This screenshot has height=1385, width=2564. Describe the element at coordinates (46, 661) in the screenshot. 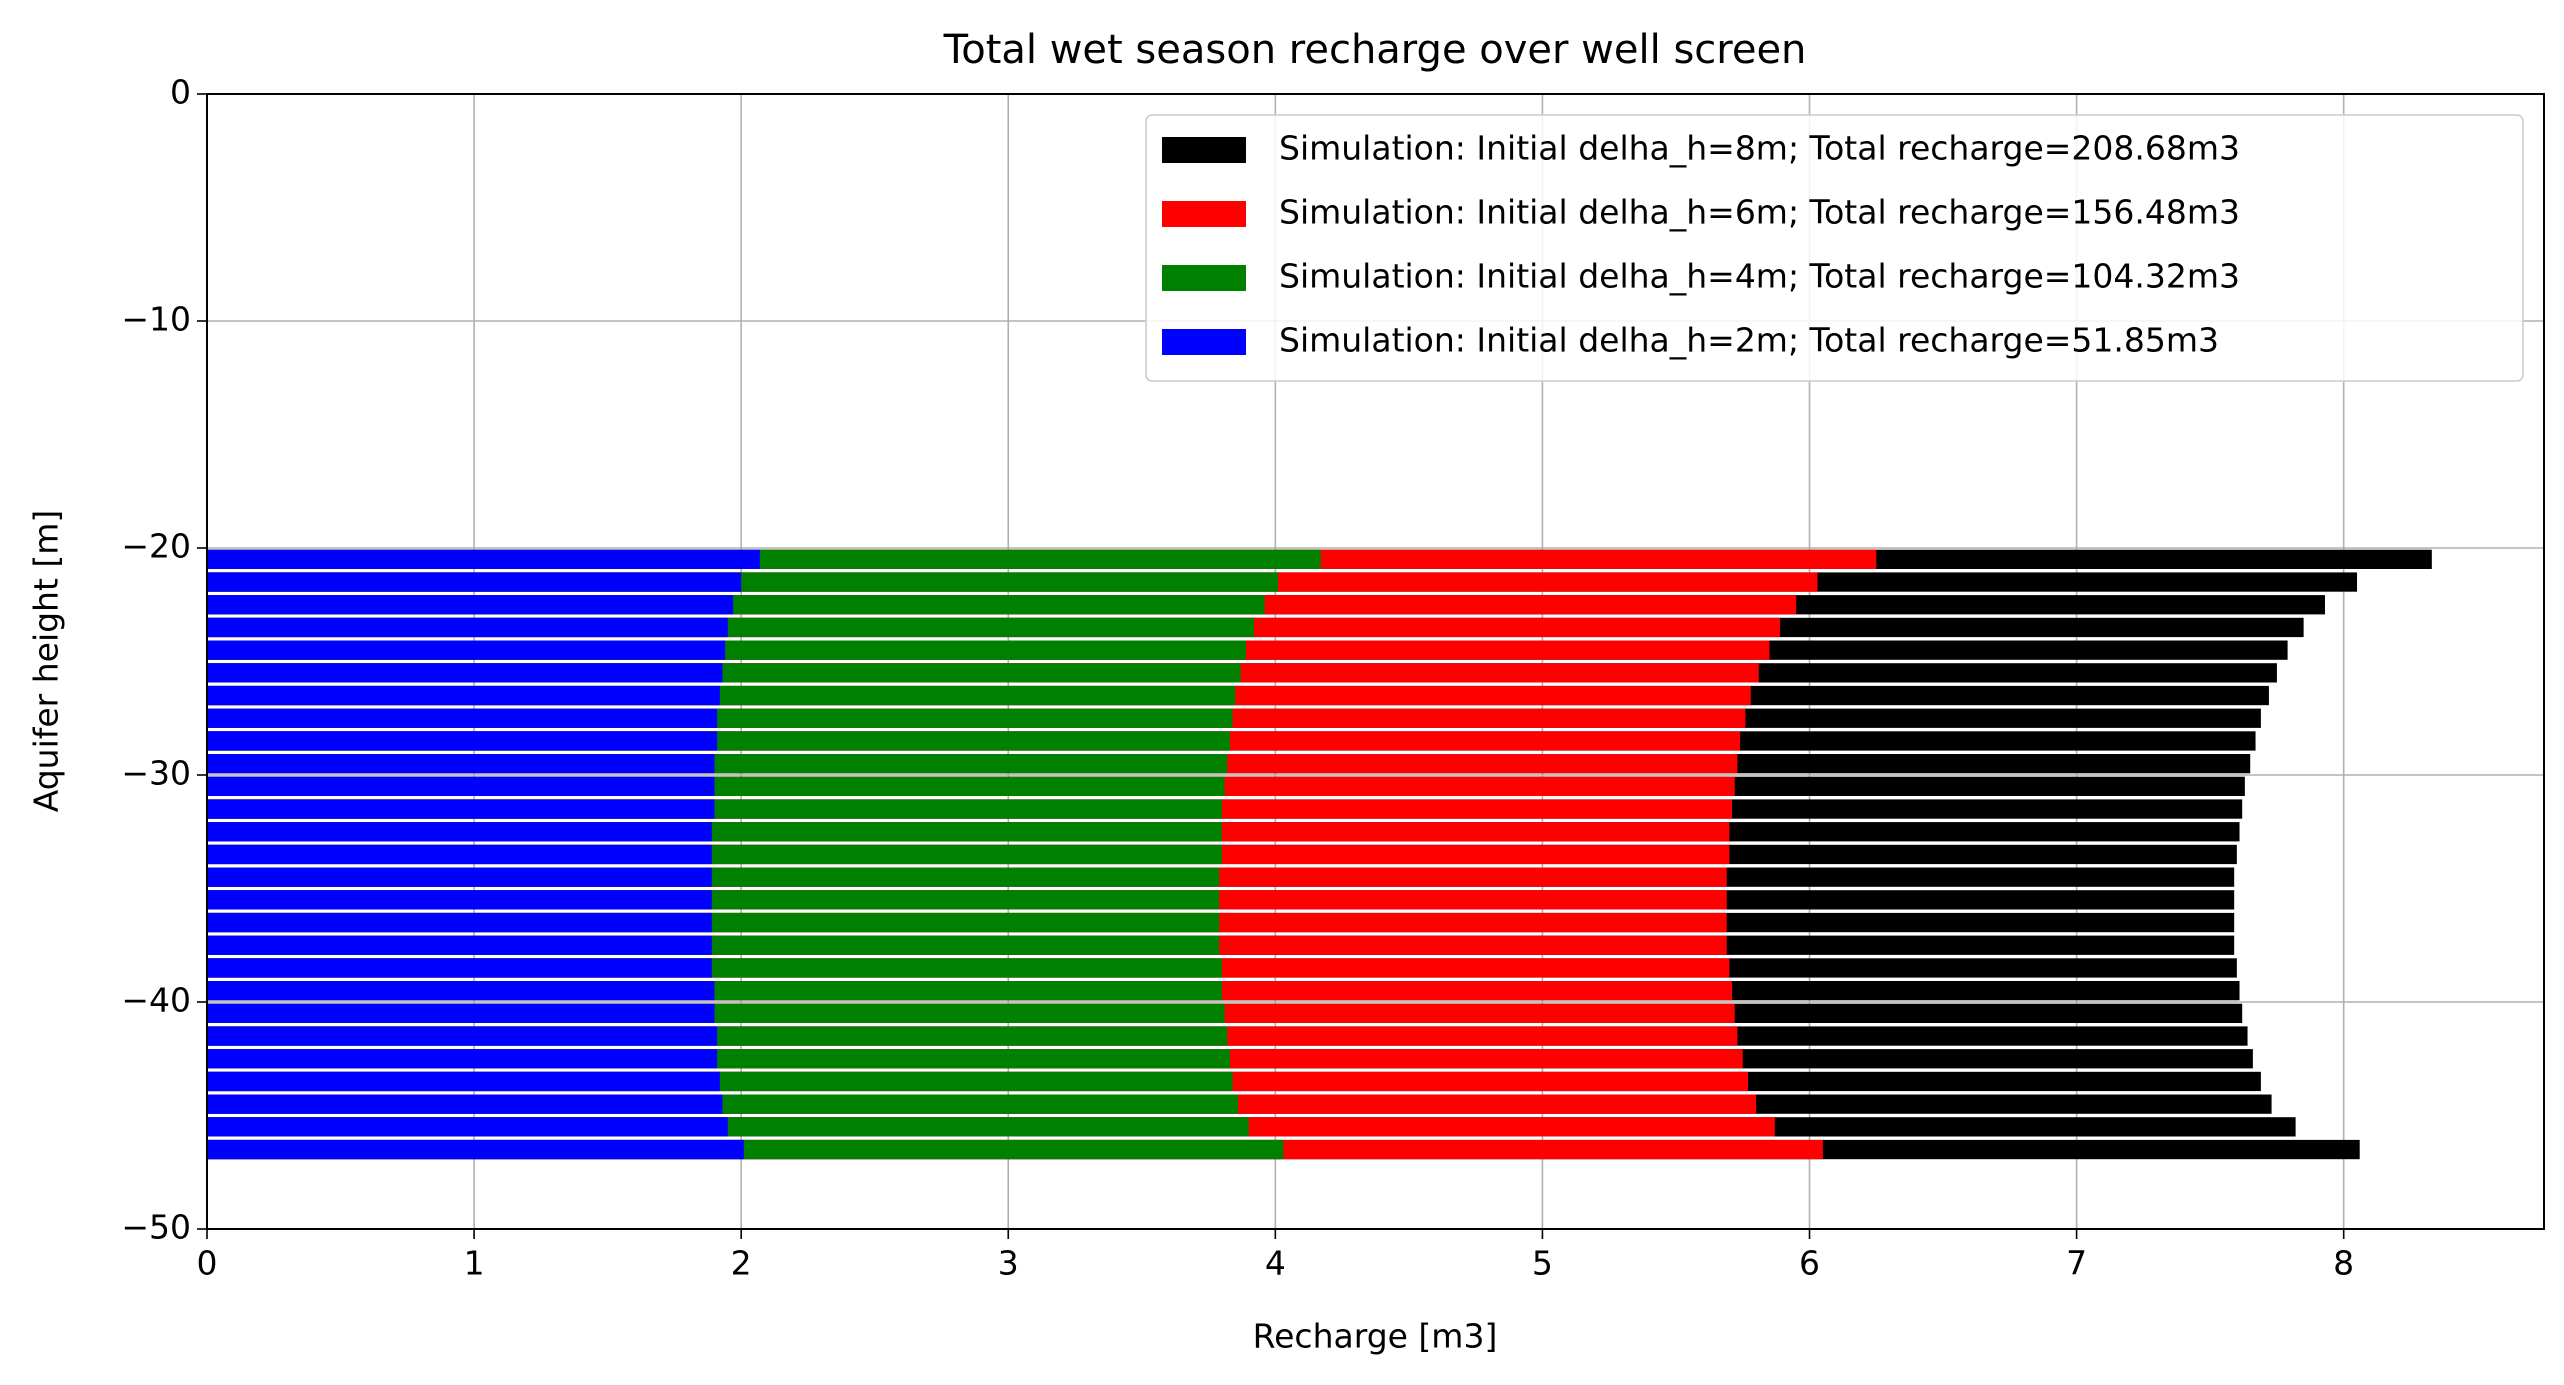

I see `y-axis-label: Aquifer height [m]` at that location.